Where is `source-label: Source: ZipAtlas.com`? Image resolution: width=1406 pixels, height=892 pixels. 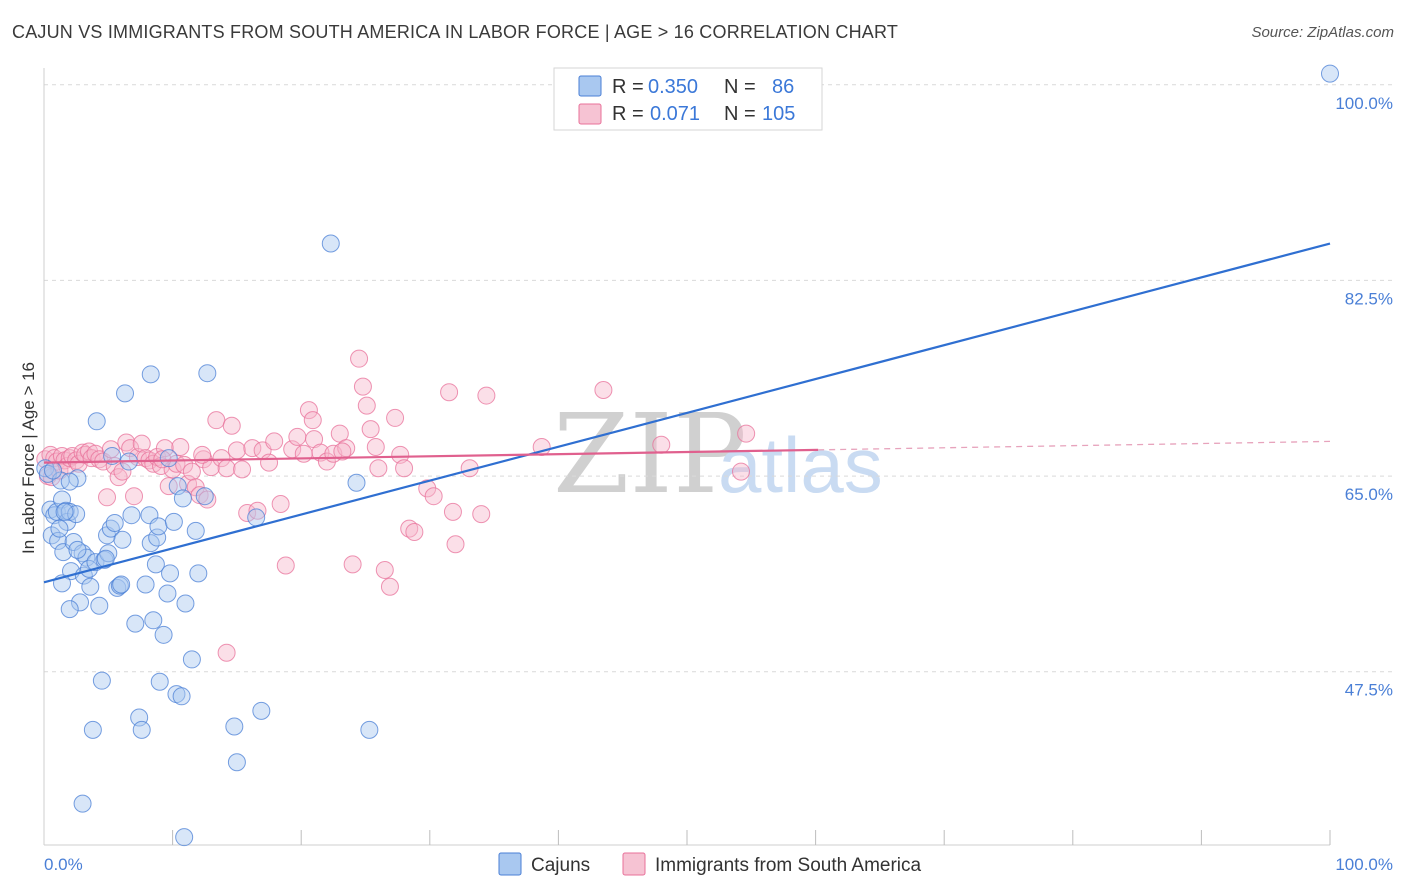 source-label: Source: ZipAtlas.com is located at coordinates (1322, 32).